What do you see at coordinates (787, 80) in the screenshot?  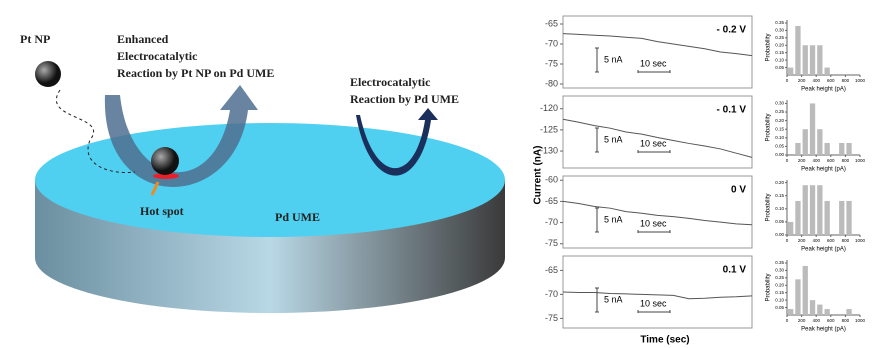 I see `x-tick-label: 0` at bounding box center [787, 80].